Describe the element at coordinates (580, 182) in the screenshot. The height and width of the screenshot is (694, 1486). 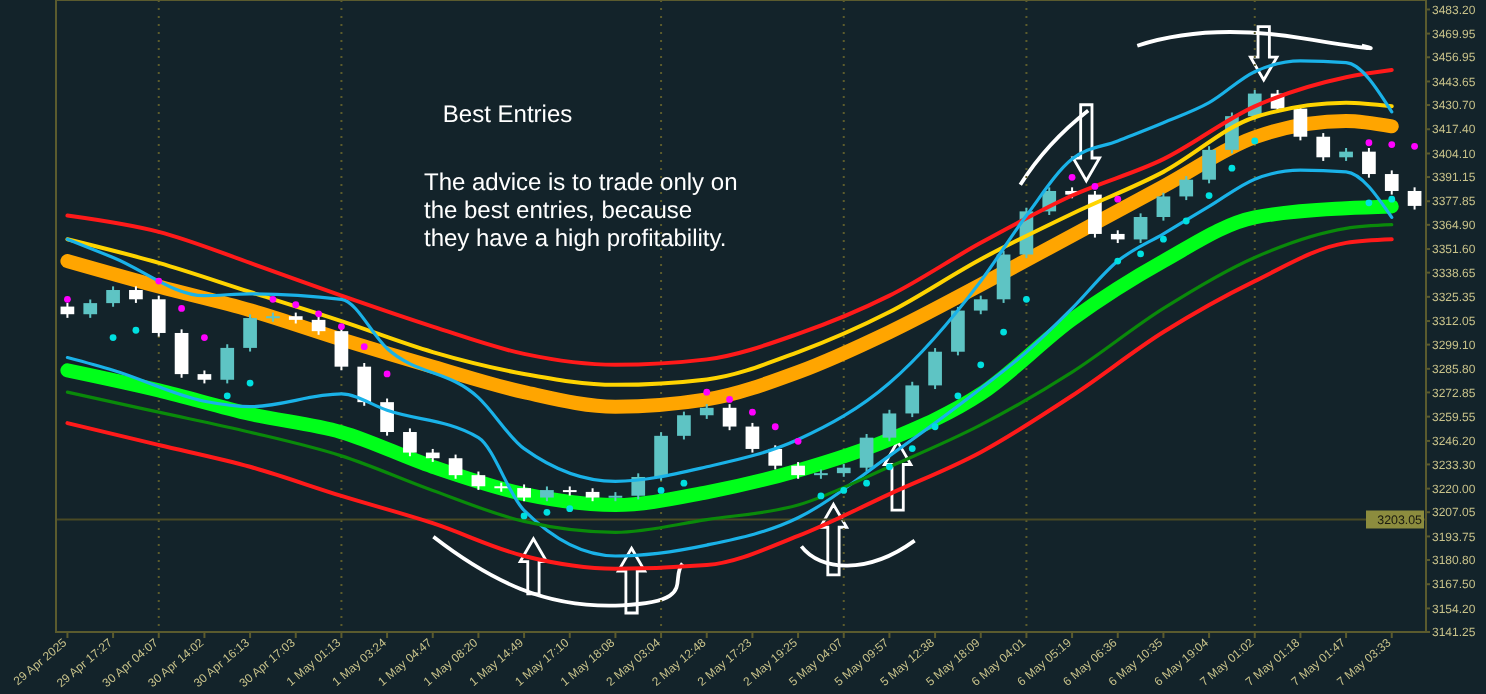
I see `annotation: The advice is to trade only on` at that location.